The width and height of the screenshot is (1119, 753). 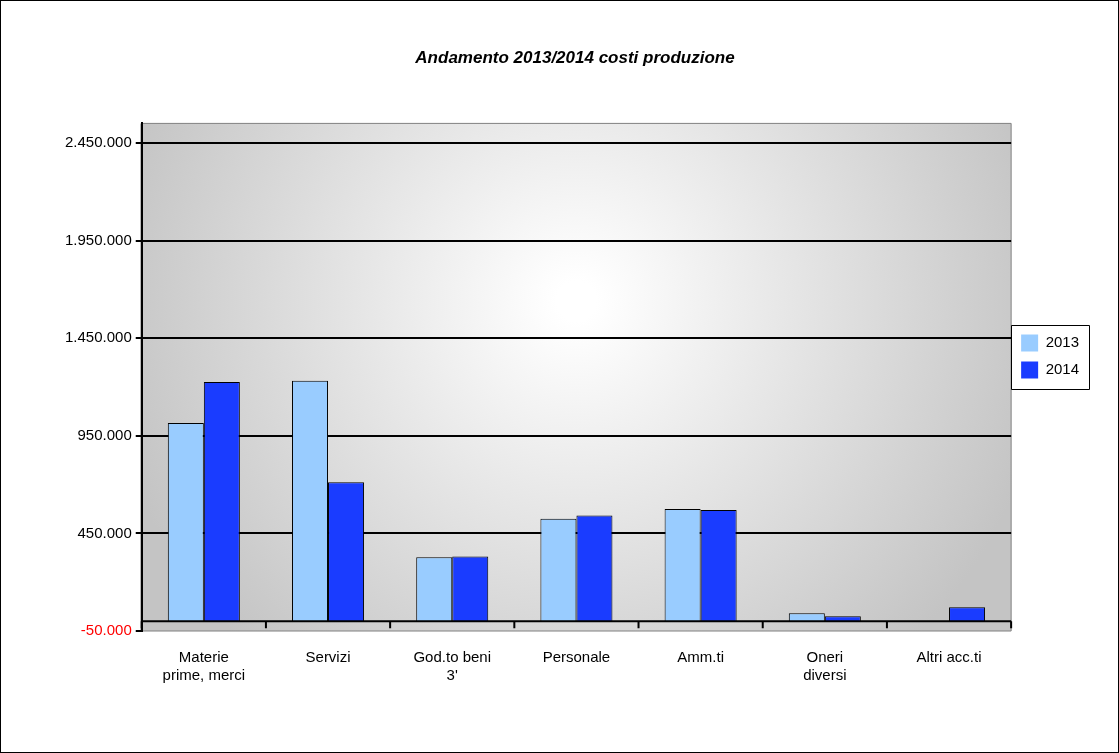 What do you see at coordinates (949, 657) in the screenshot?
I see `x-tick-label: Altri acc.ti` at bounding box center [949, 657].